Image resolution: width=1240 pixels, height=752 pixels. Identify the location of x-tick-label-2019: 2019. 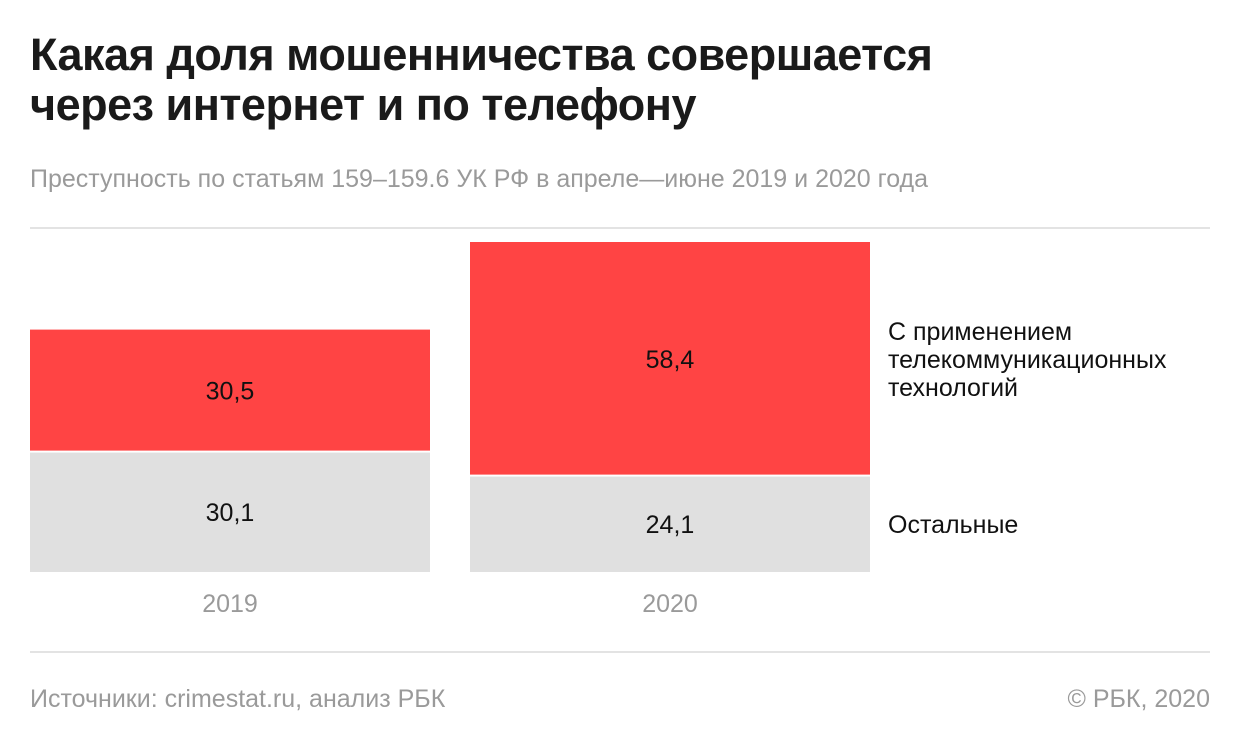
(230, 604).